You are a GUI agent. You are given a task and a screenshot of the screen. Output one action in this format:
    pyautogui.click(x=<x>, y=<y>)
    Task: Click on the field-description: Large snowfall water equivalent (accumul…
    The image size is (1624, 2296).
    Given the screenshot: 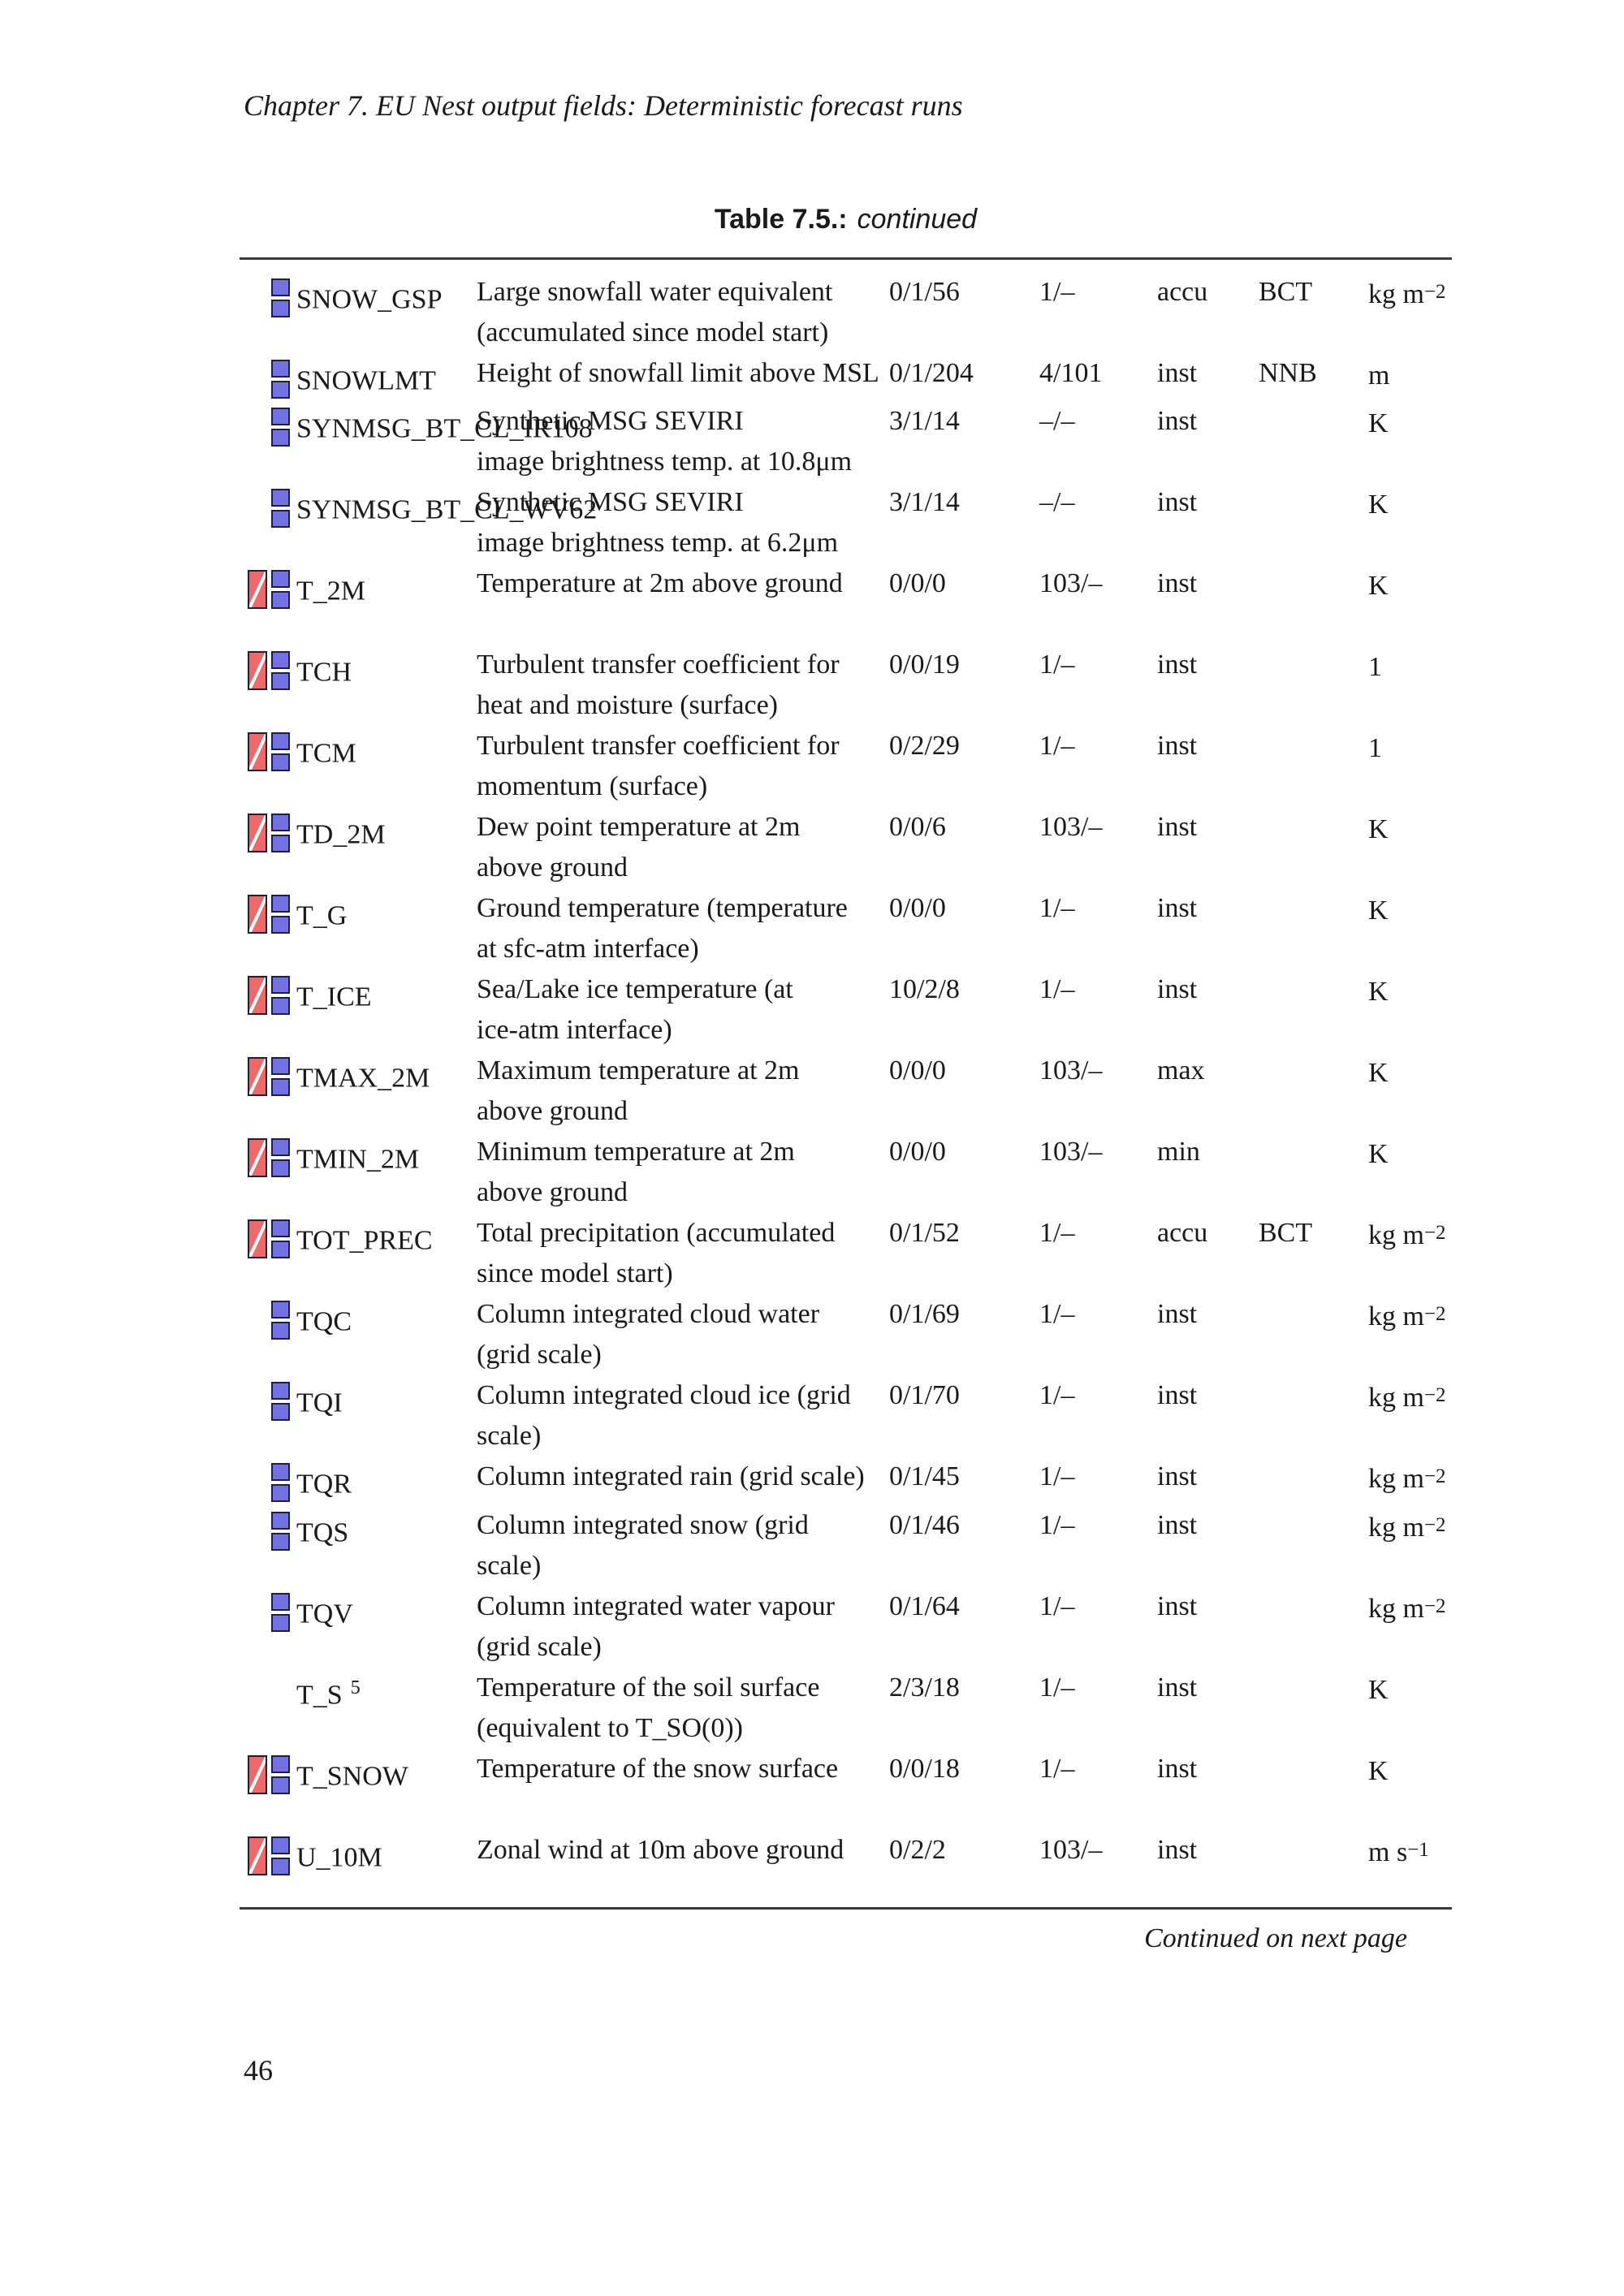 What is the action you would take?
    pyautogui.click(x=655, y=312)
    